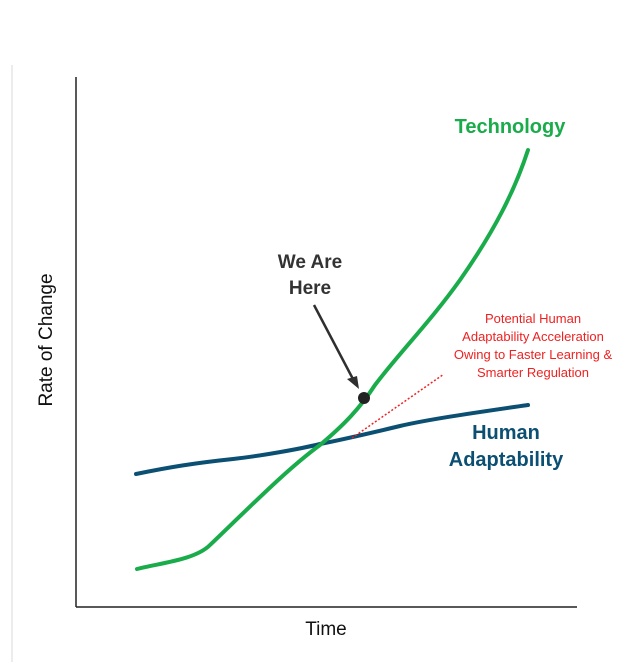 This screenshot has width=643, height=662. I want to click on y-axis-label: Rate of Change, so click(46, 339).